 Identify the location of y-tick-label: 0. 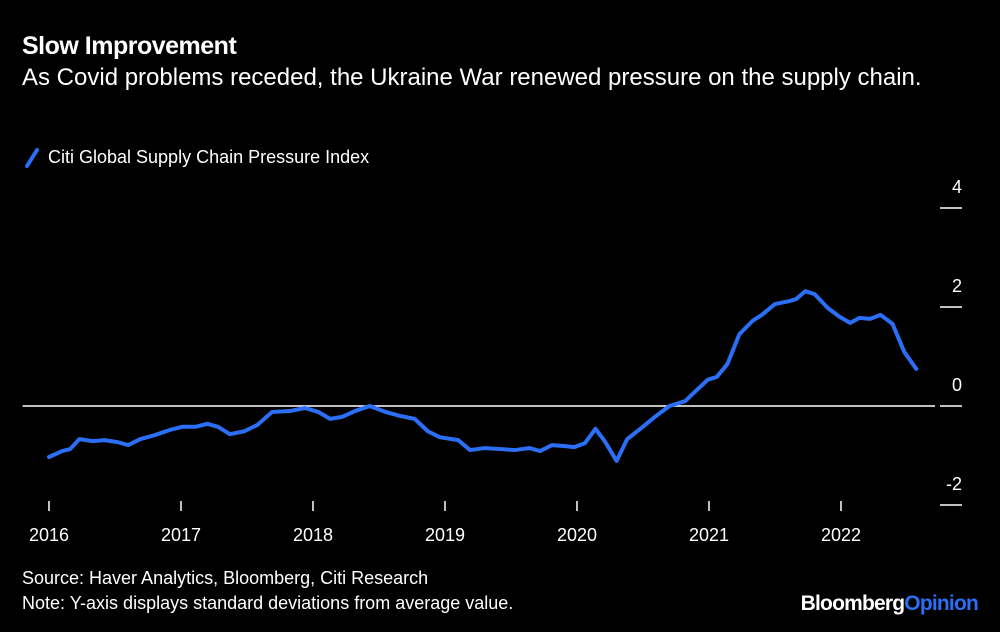
(957, 385).